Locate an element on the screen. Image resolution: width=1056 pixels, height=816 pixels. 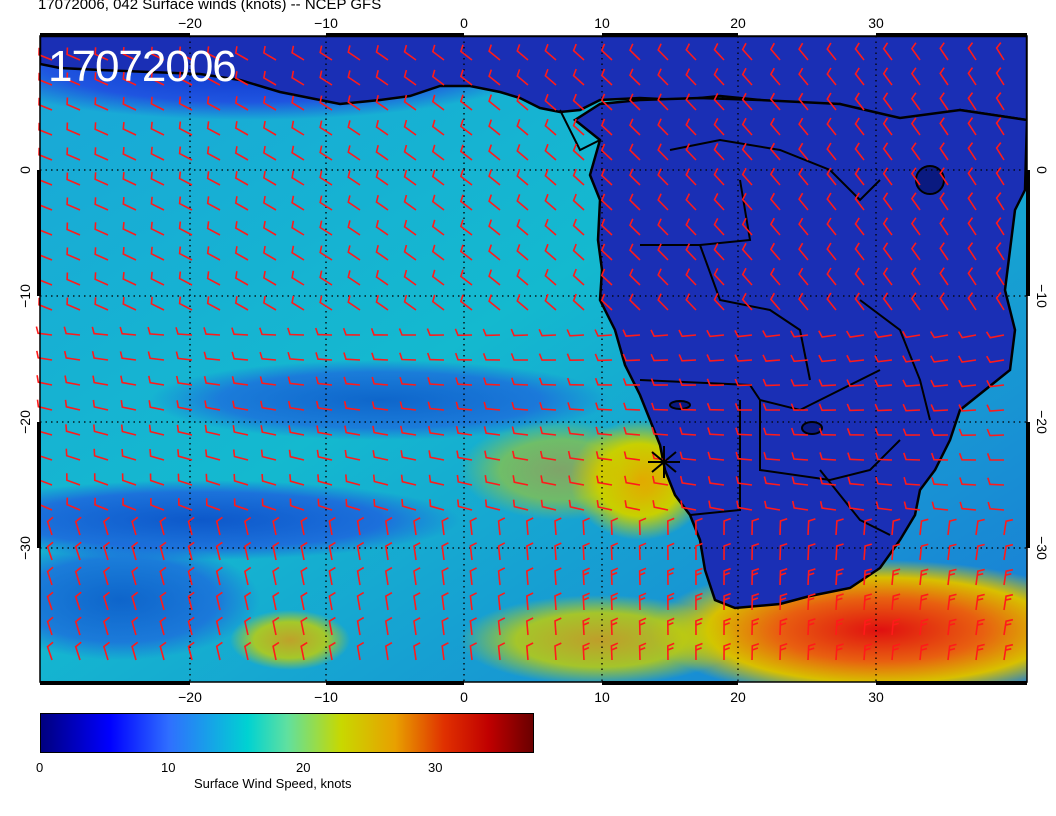
lat-tick-label: −20 is located at coordinates (25, 422).